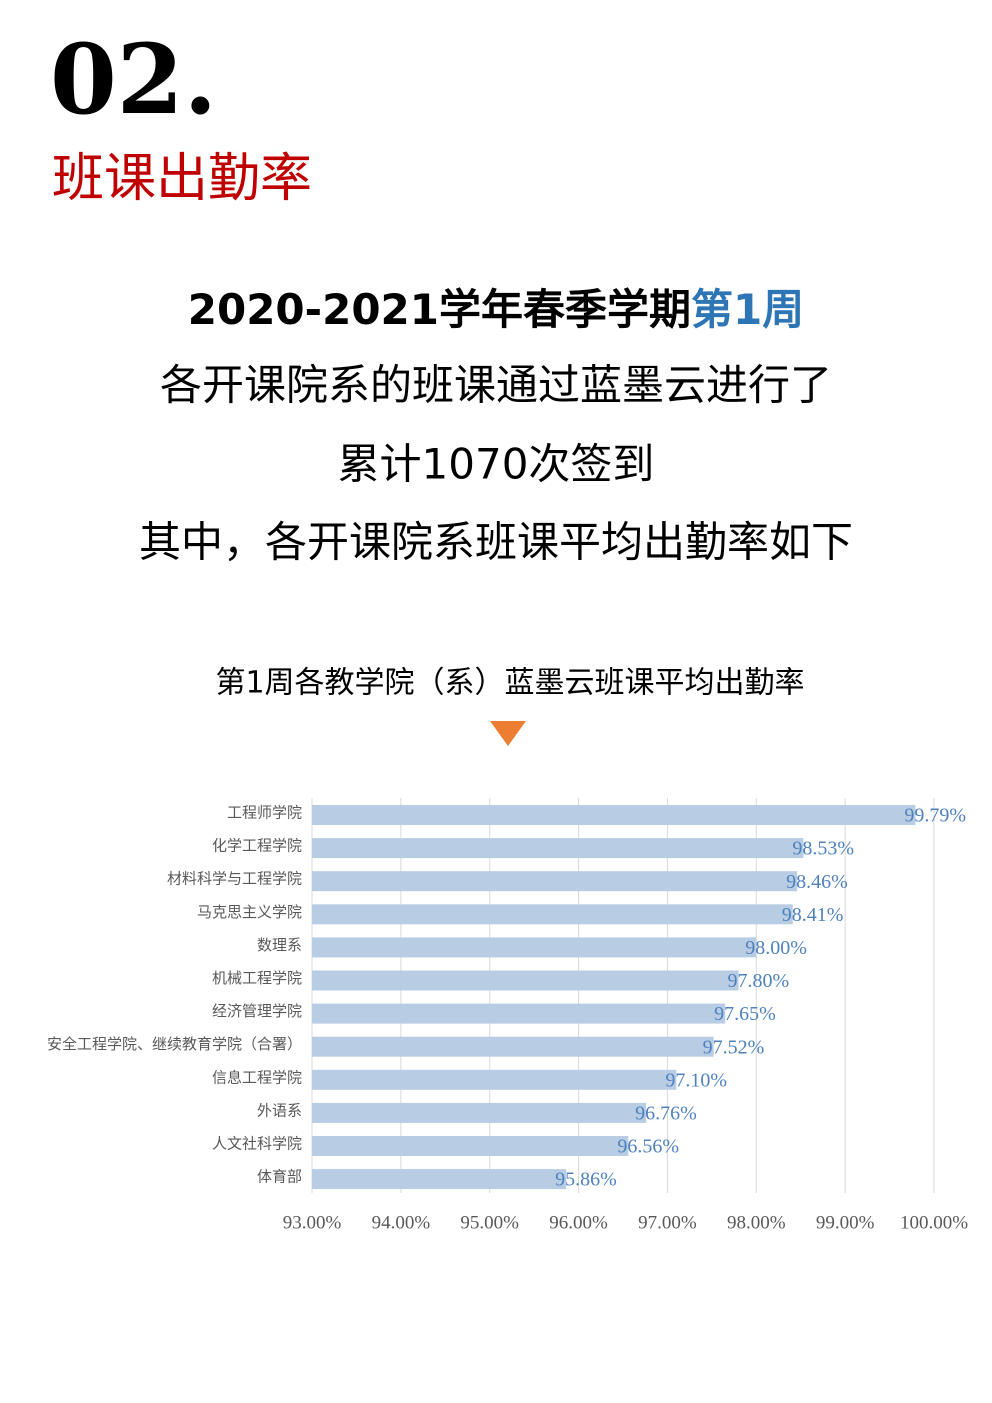 Image resolution: width=992 pixels, height=1403 pixels. I want to click on y-tick-label: 机械工程学院, so click(257, 978).